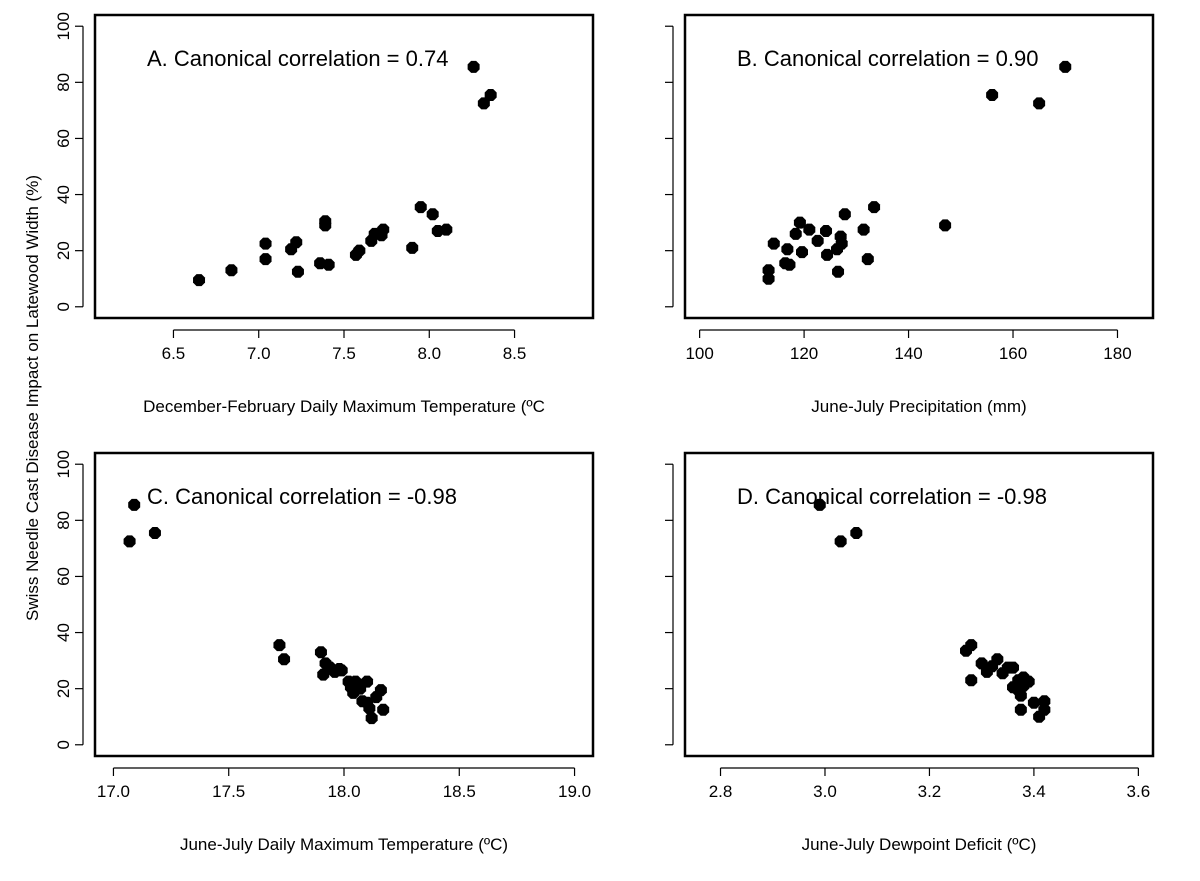 Image resolution: width=1200 pixels, height=881 pixels. What do you see at coordinates (63, 26) in the screenshot?
I see `panel-a-y-tick-label: 100` at bounding box center [63, 26].